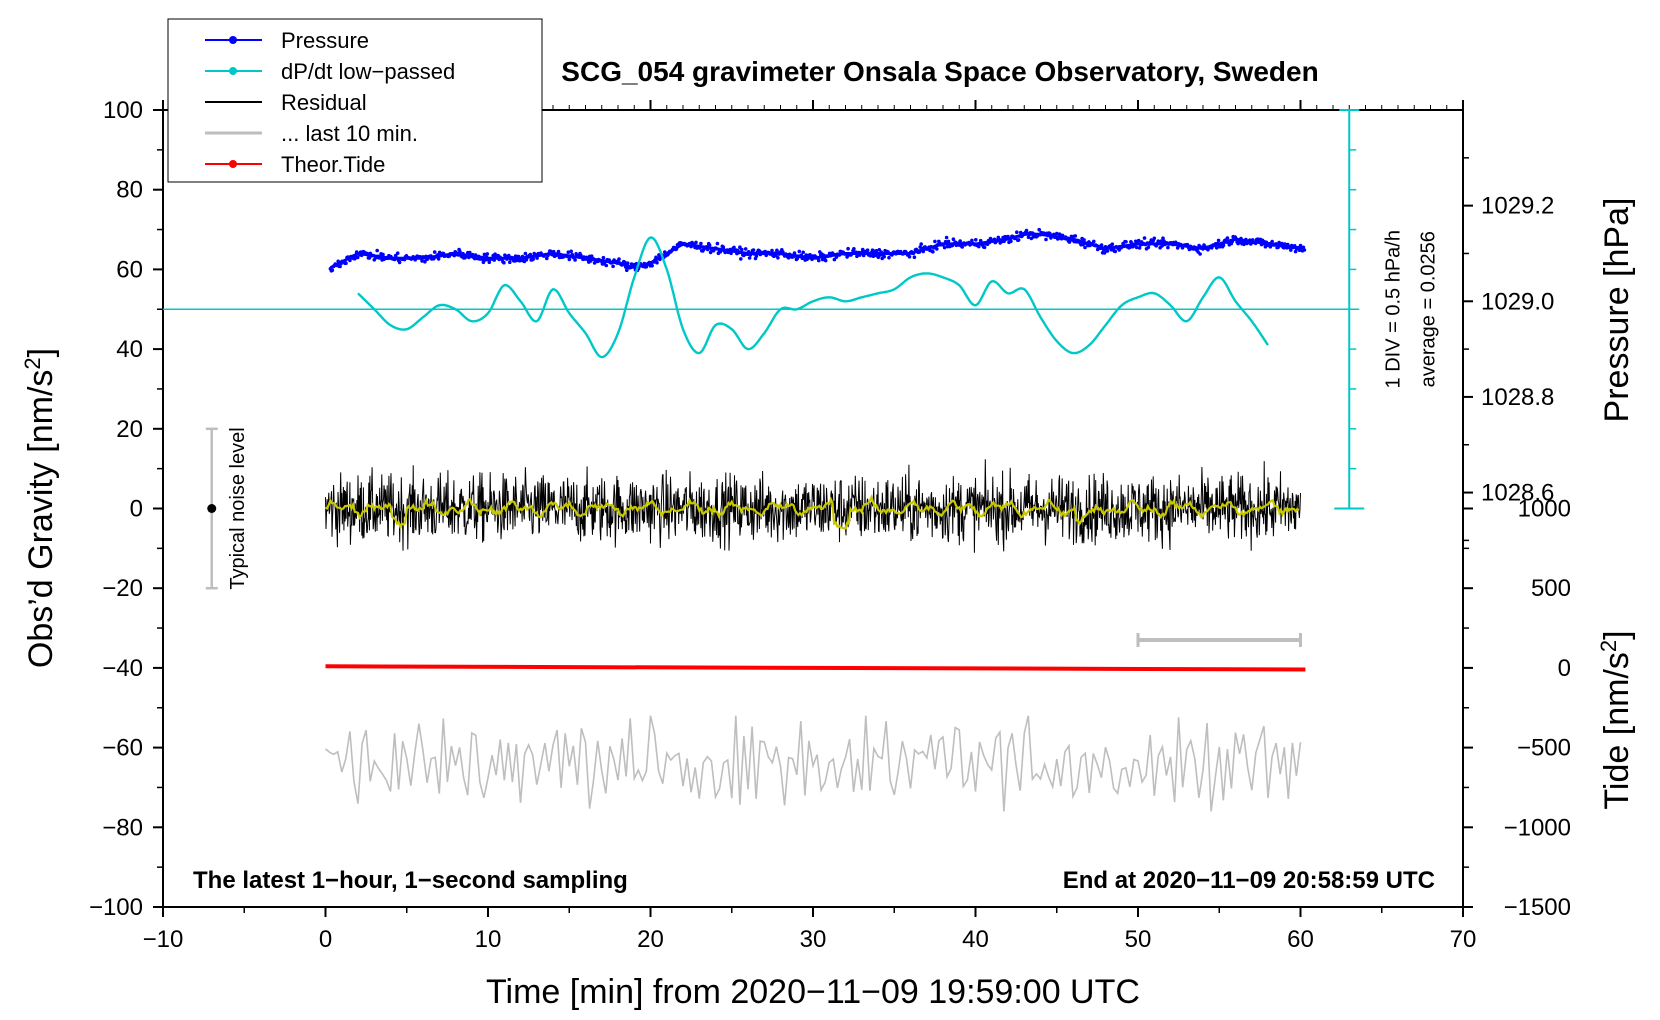  I want to click on pressure-axis-ticks: 1028.6 1028.8 1029.0 1029.2, so click(1508, 349).